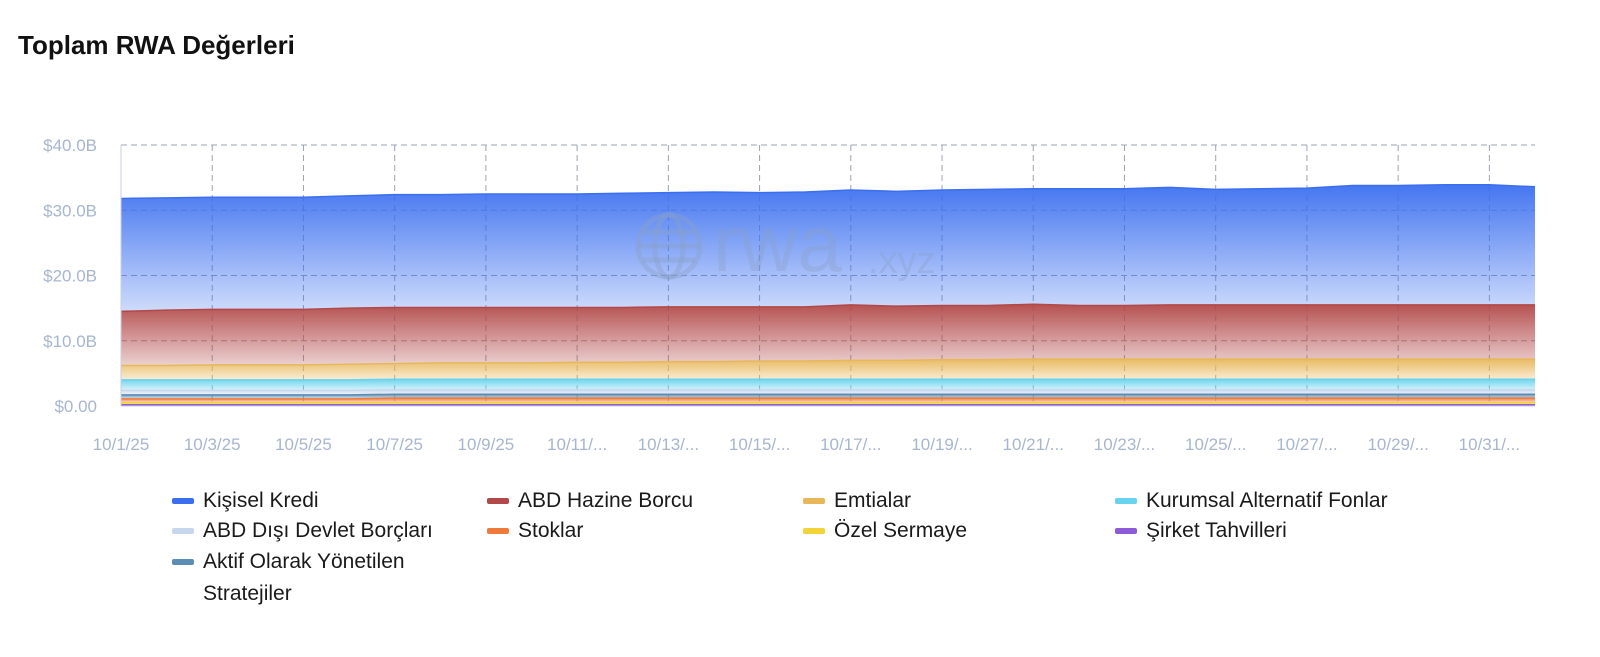 This screenshot has width=1600, height=657. Describe the element at coordinates (70, 276) in the screenshot. I see `y-tick-label: $20.0B` at that location.